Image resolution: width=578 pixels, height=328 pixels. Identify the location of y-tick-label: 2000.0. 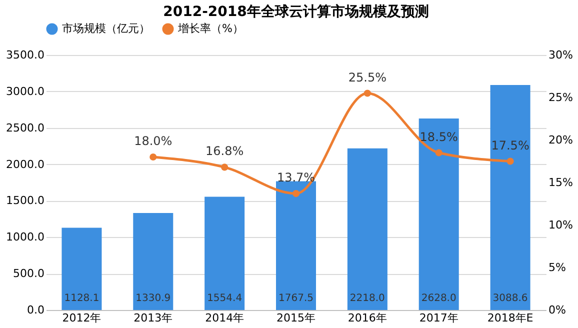
(25, 164).